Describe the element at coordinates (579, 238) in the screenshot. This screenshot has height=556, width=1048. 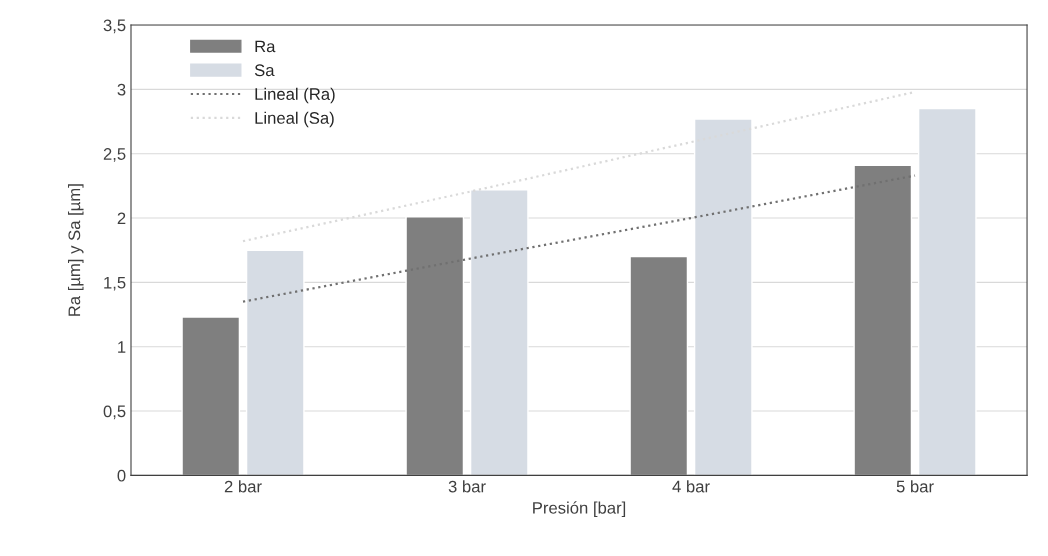
I see `line-series` at that location.